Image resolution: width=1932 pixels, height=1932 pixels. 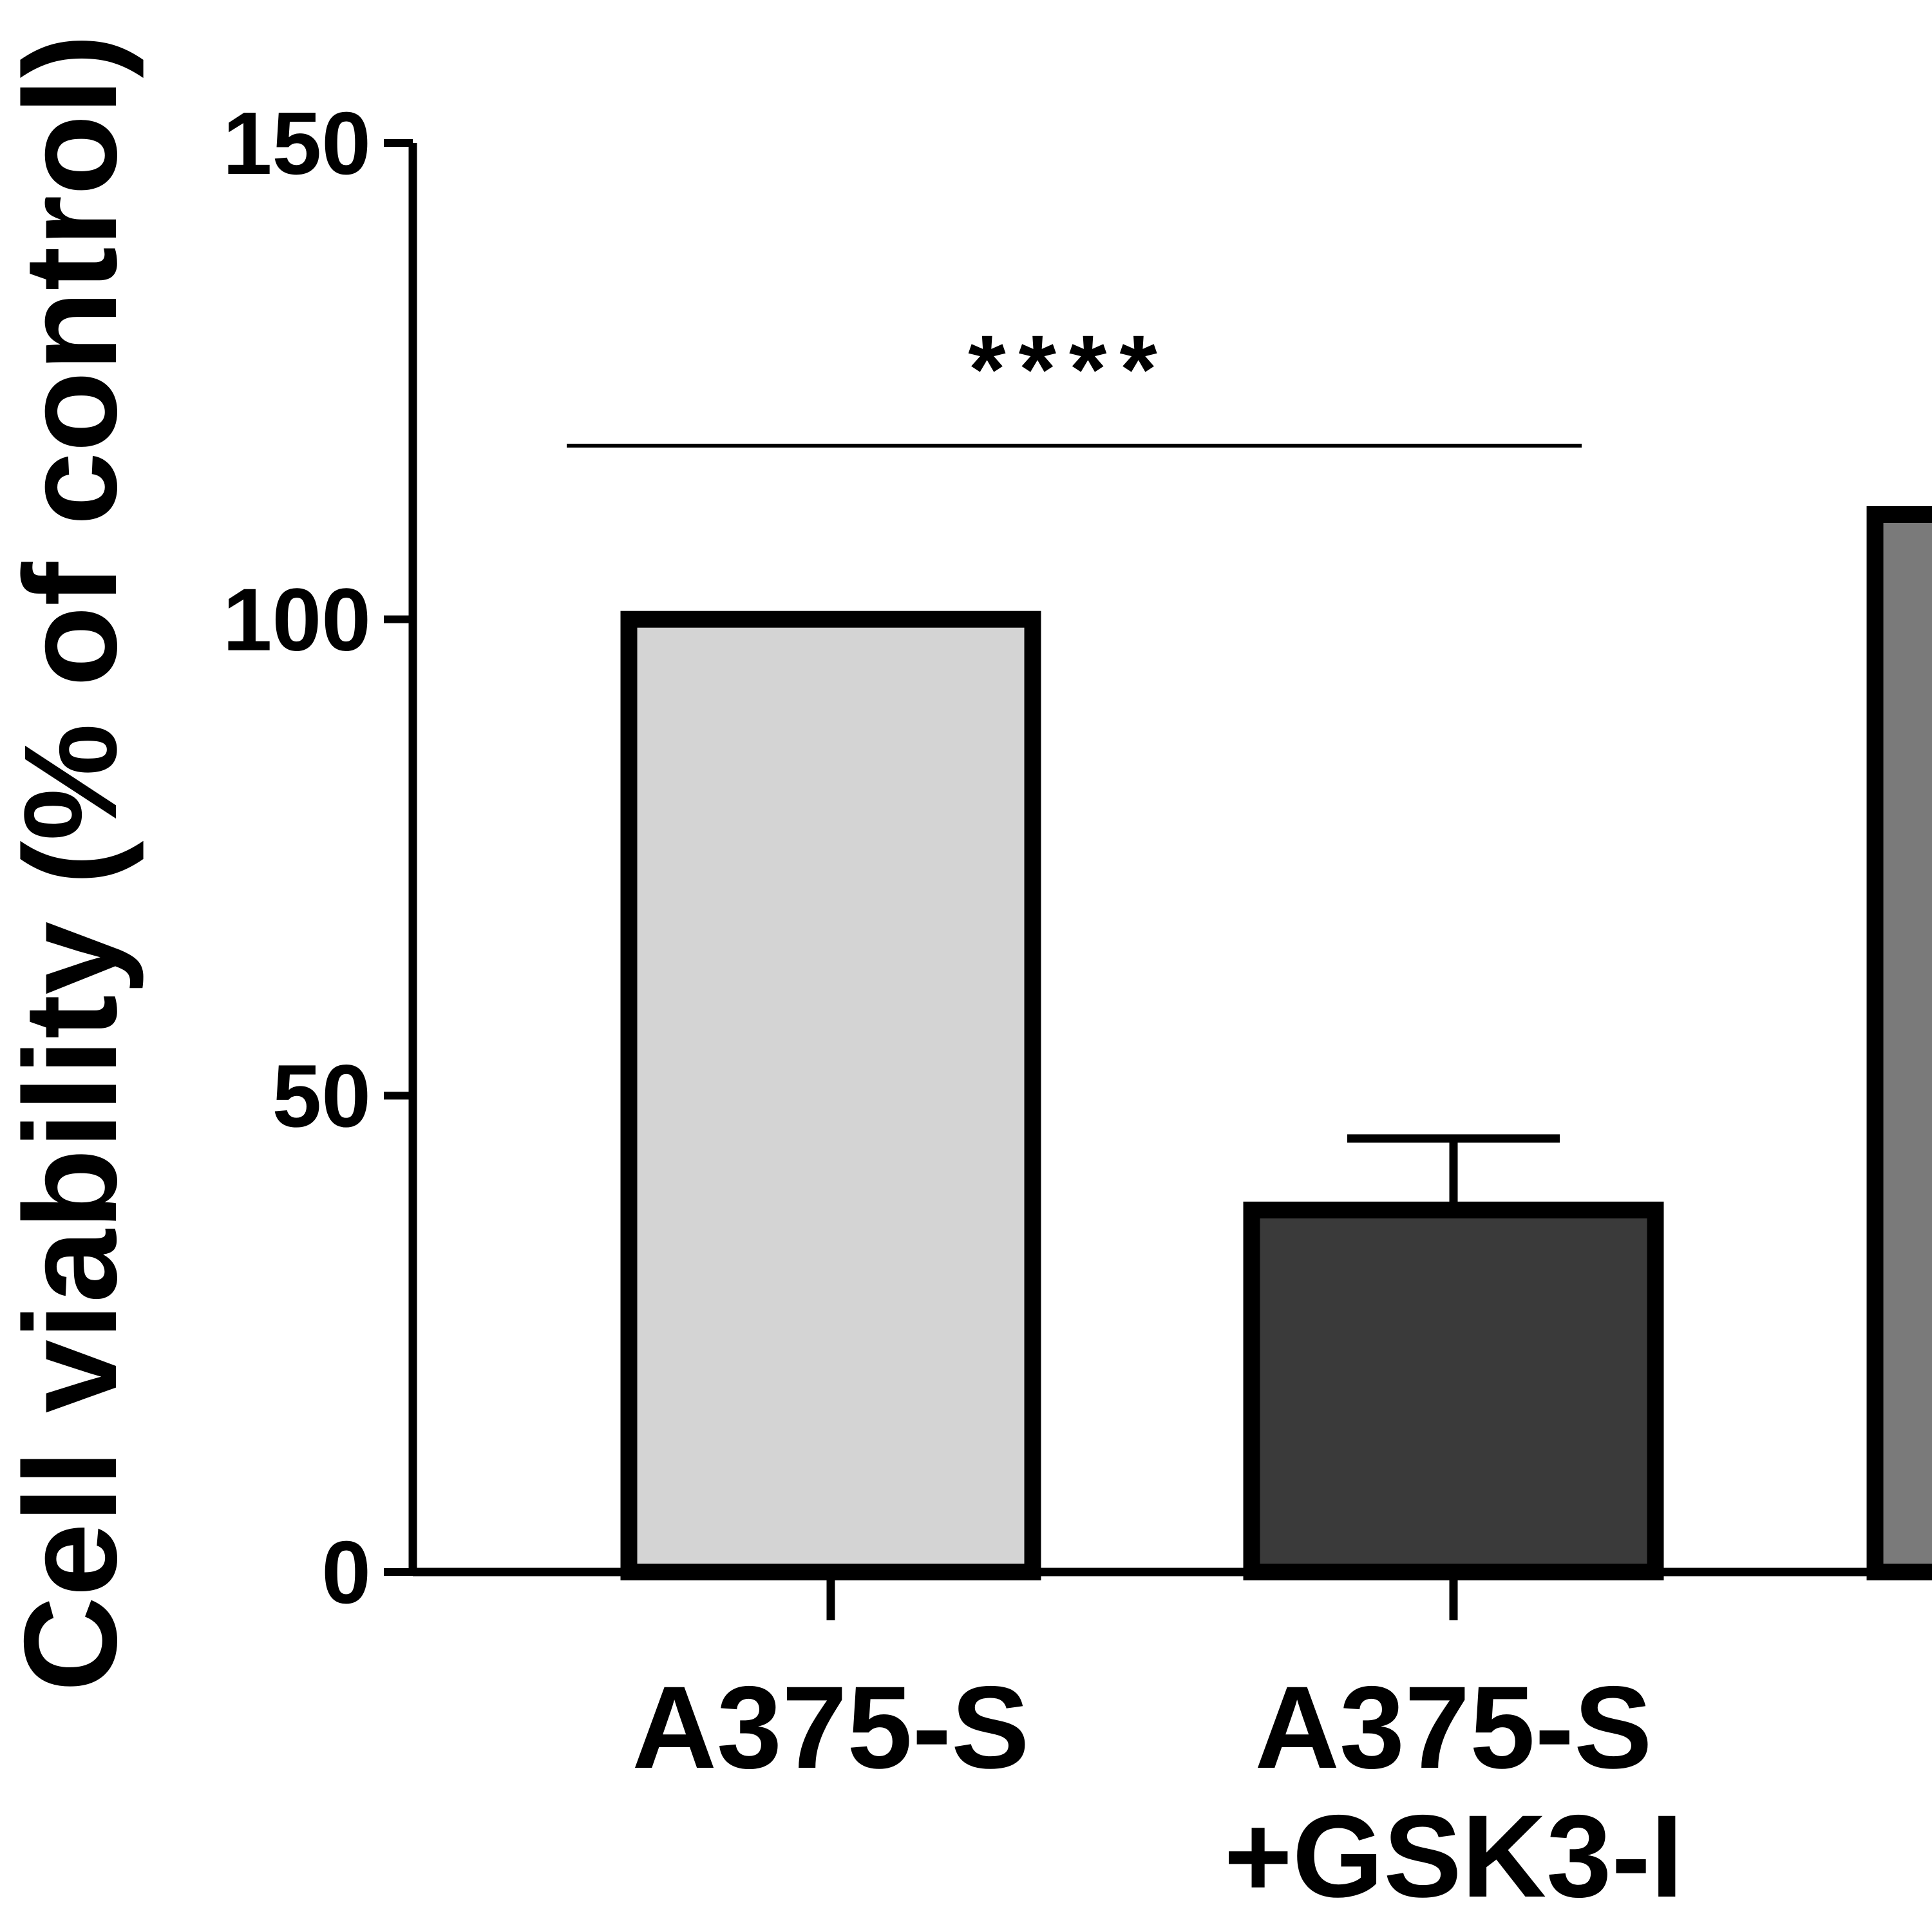 What do you see at coordinates (1453, 1856) in the screenshot?
I see `x-tick-label: +GSK3-I` at bounding box center [1453, 1856].